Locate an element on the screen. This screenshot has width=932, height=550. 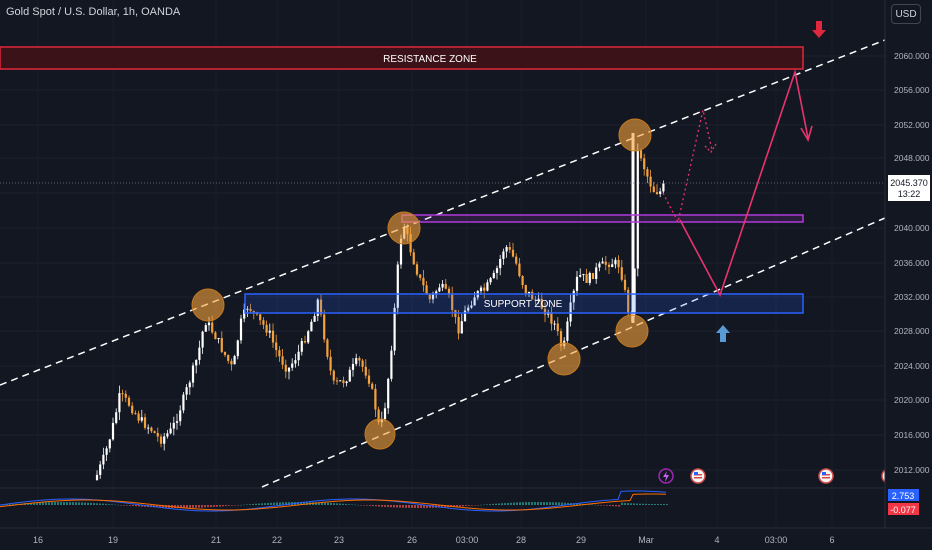
symbol-title: Gold Spot / U.S. Dollar, 1h, OANDA is located at coordinates (93, 12).